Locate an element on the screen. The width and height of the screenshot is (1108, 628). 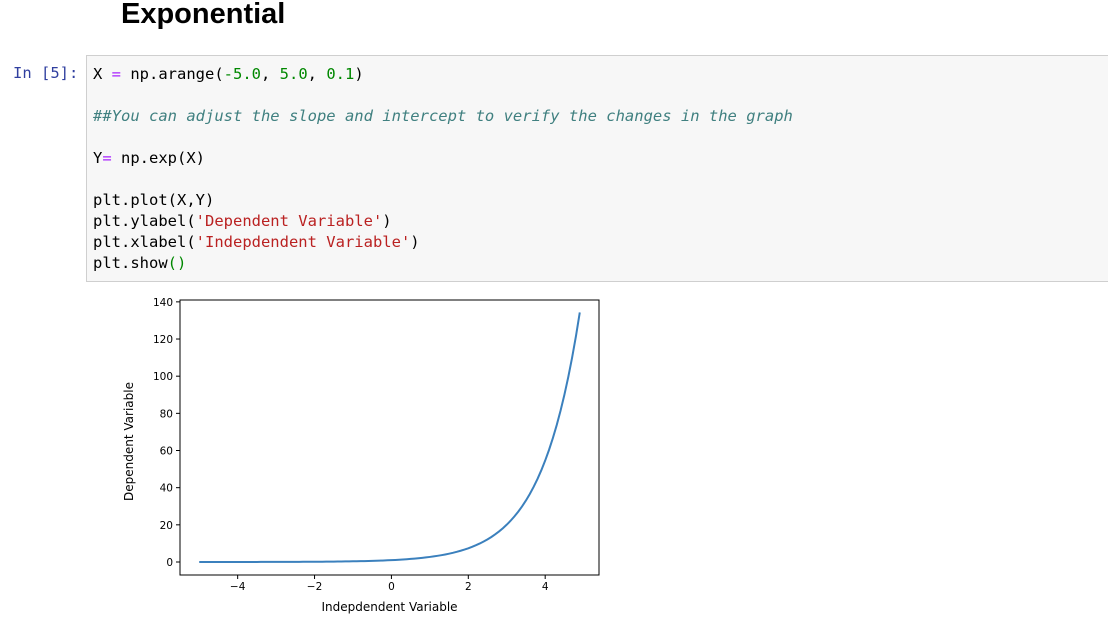
code-line: plt.xlabel('Indepdendent Variable') is located at coordinates (443, 242).